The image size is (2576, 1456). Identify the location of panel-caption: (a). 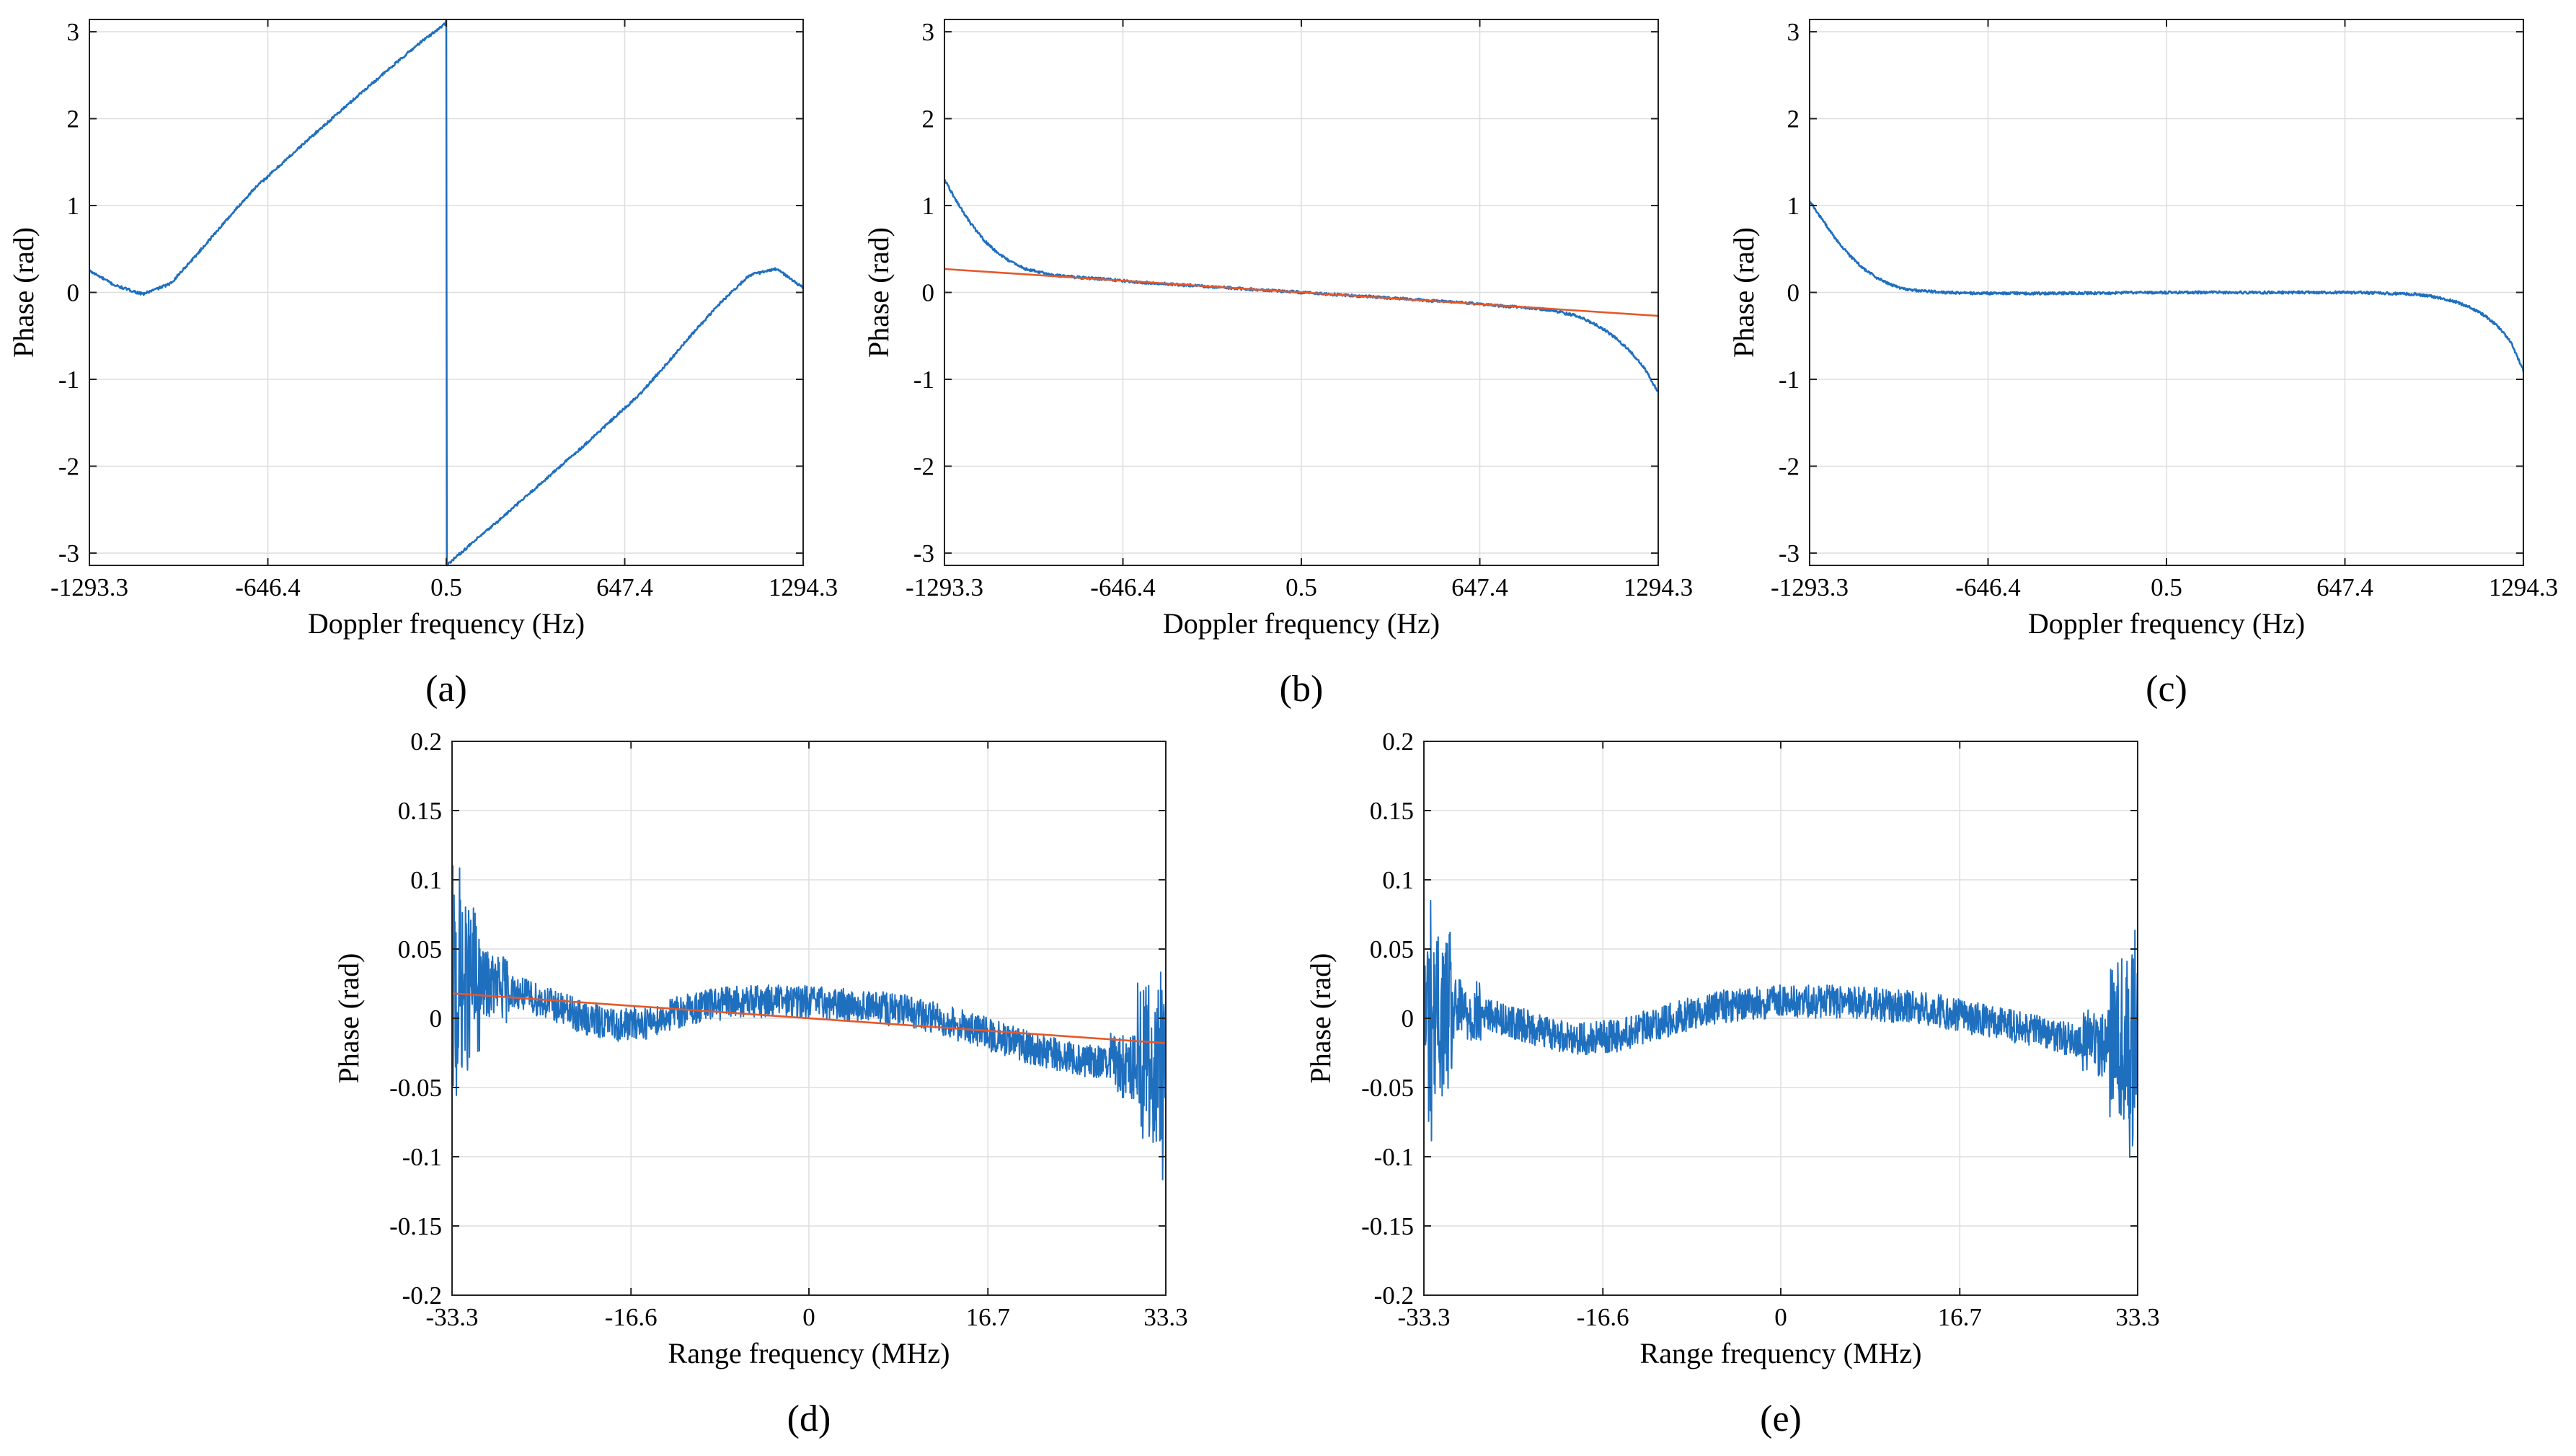
(446, 689).